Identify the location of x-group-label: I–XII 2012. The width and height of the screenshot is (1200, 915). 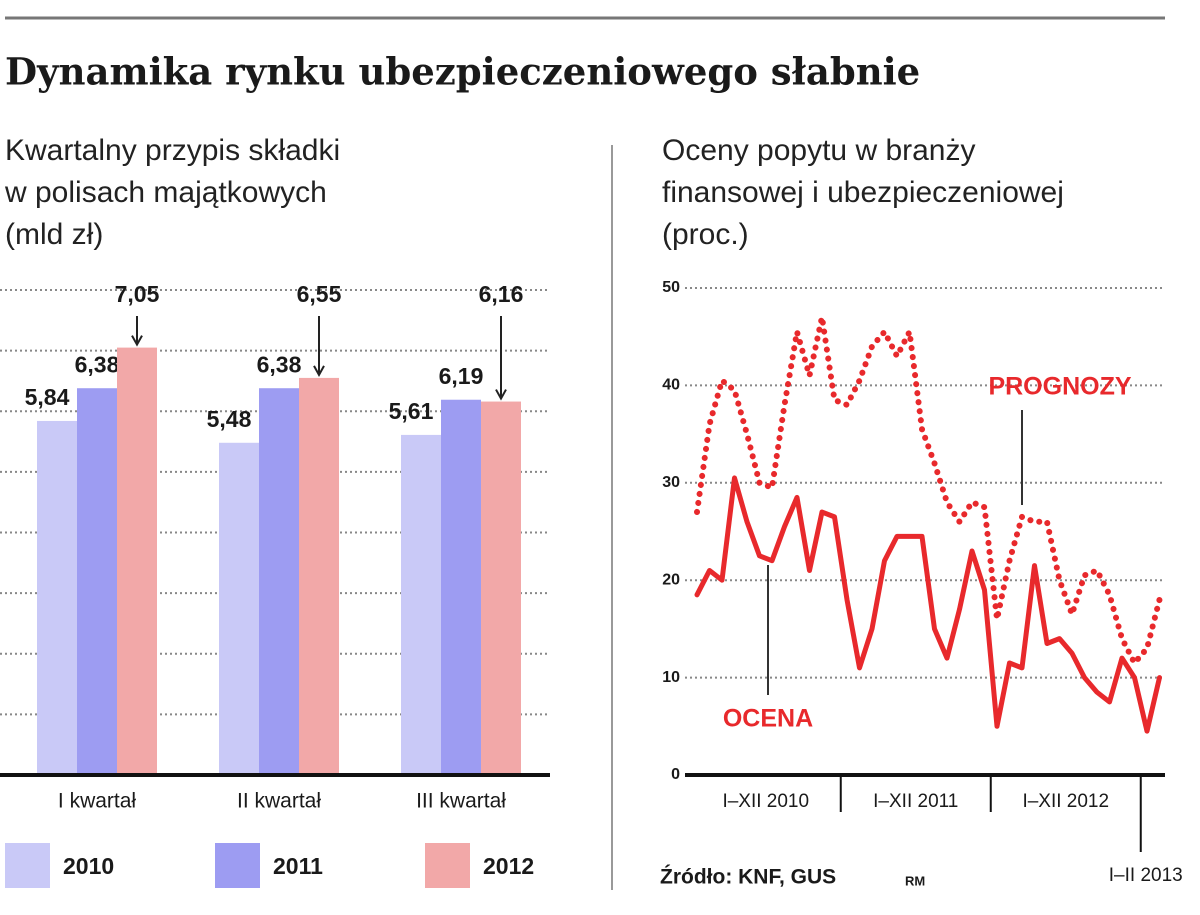
(1065, 801).